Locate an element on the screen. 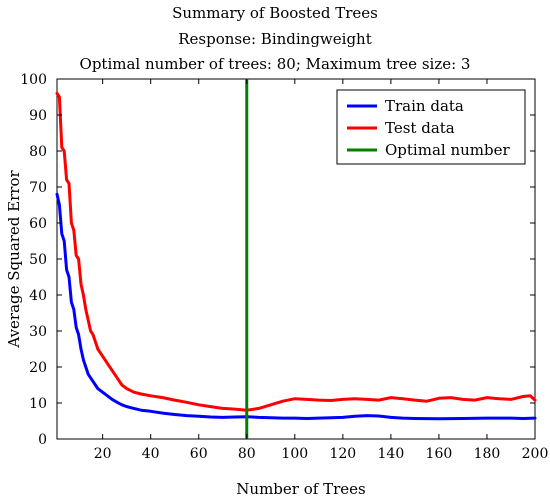  x-tick-label: 100 is located at coordinates (294, 454).